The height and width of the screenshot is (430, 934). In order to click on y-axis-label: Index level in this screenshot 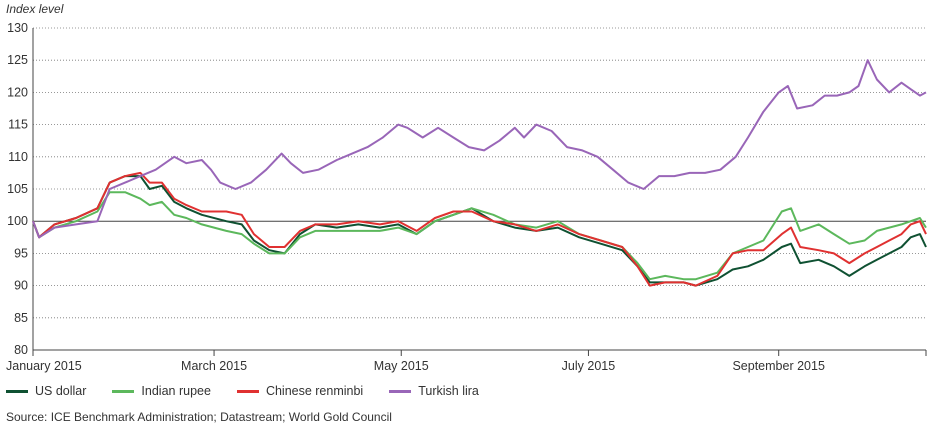, I will do `click(35, 9)`.